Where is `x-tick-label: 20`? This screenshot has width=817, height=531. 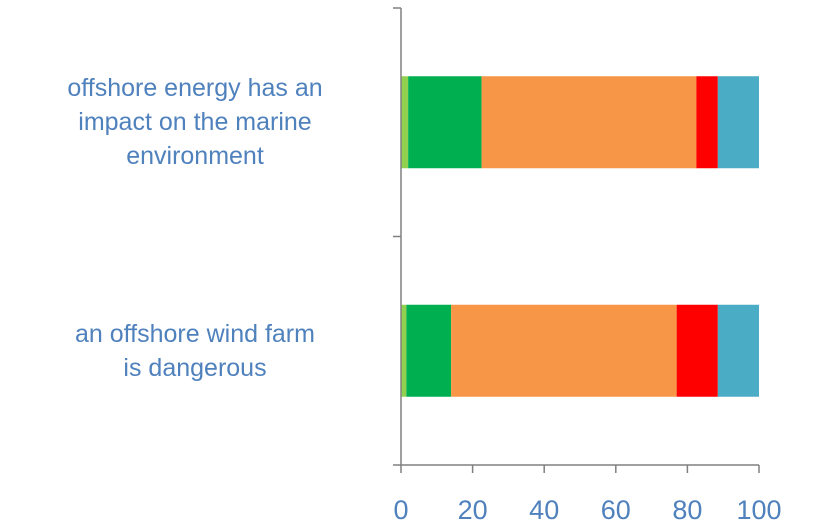 x-tick-label: 20 is located at coordinates (473, 510).